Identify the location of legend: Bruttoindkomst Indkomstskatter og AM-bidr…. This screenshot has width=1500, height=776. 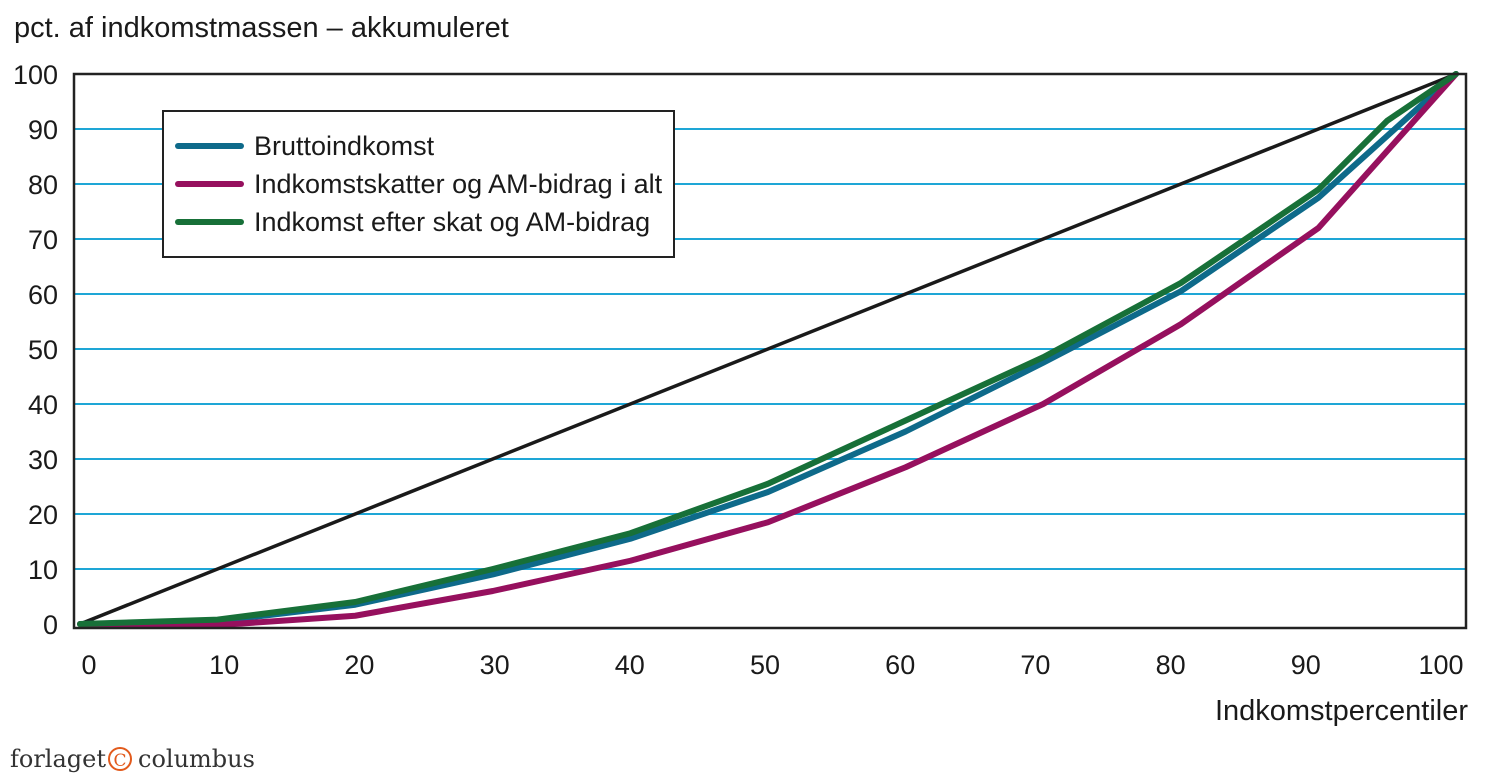
(418, 184).